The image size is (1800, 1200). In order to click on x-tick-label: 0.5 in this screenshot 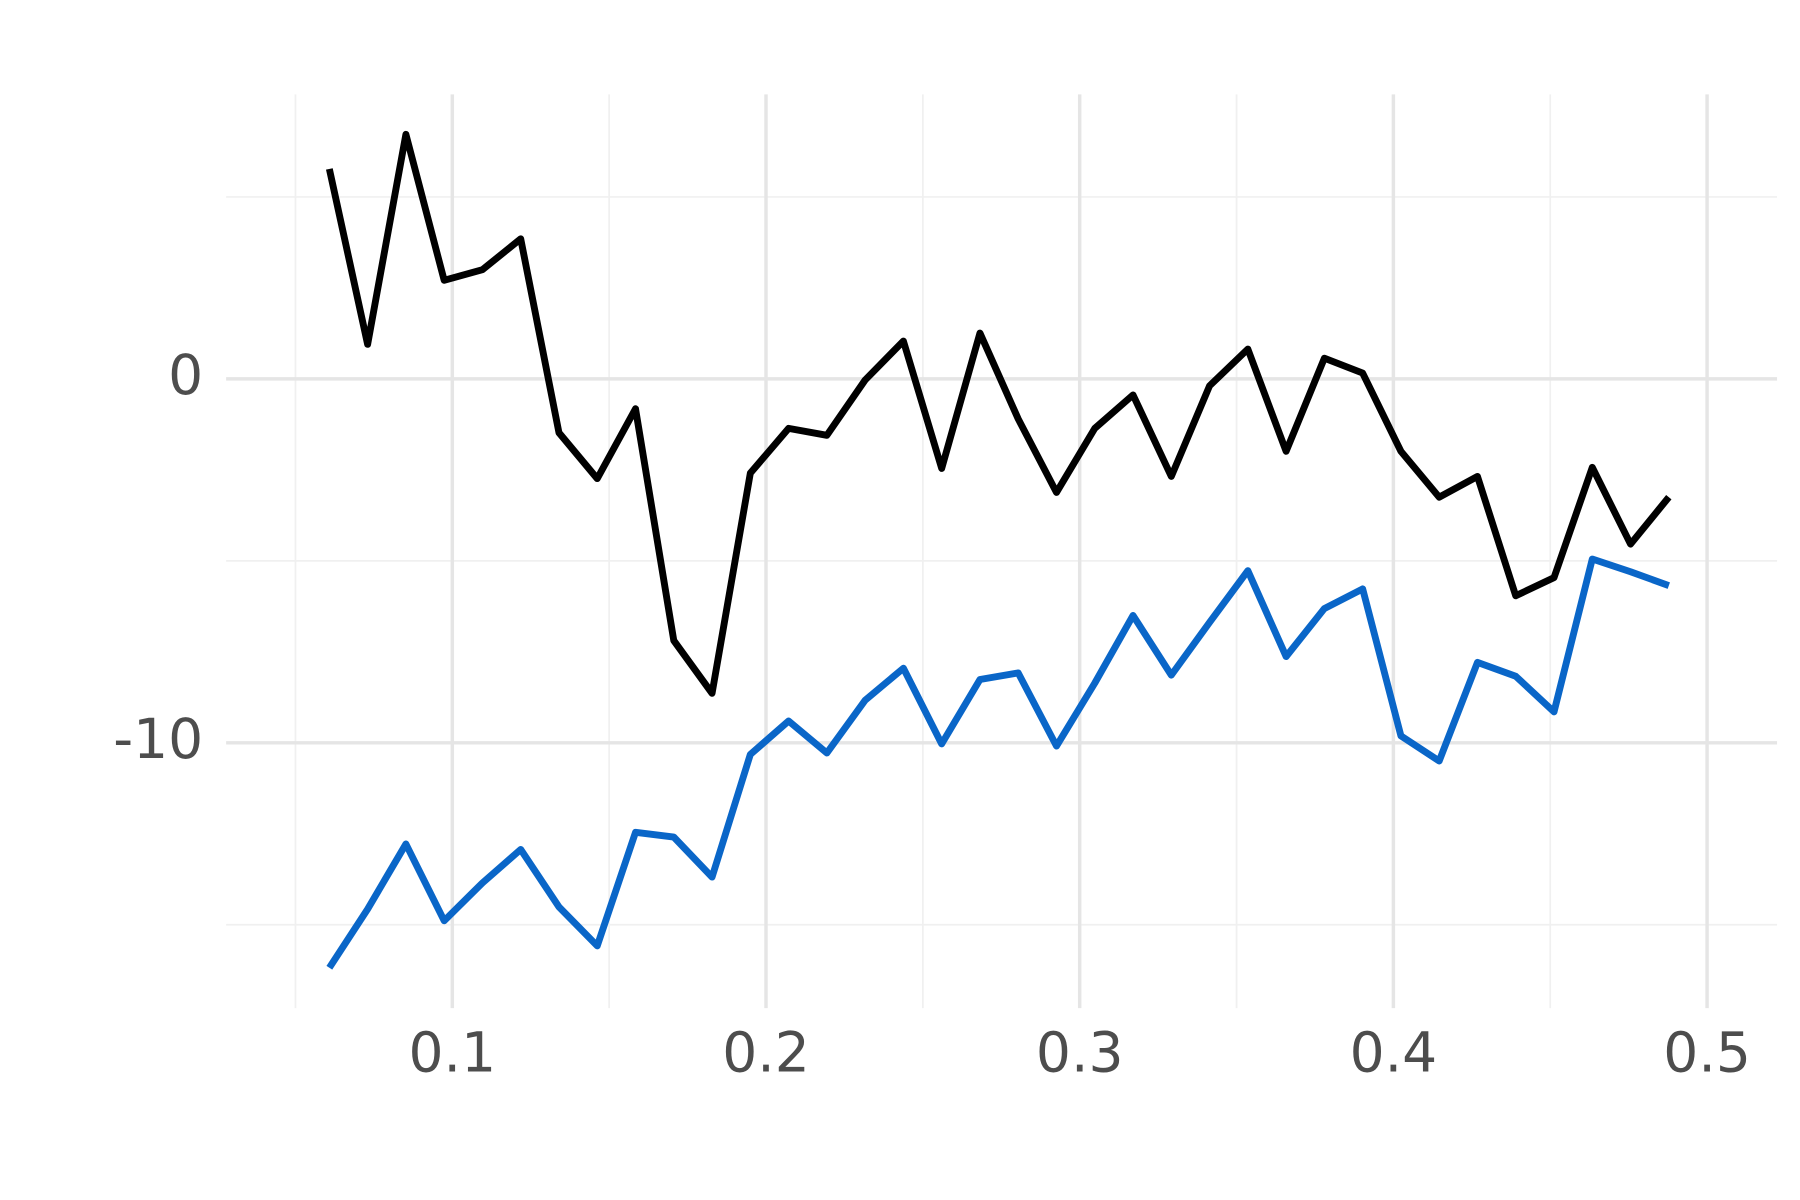, I will do `click(1707, 1052)`.